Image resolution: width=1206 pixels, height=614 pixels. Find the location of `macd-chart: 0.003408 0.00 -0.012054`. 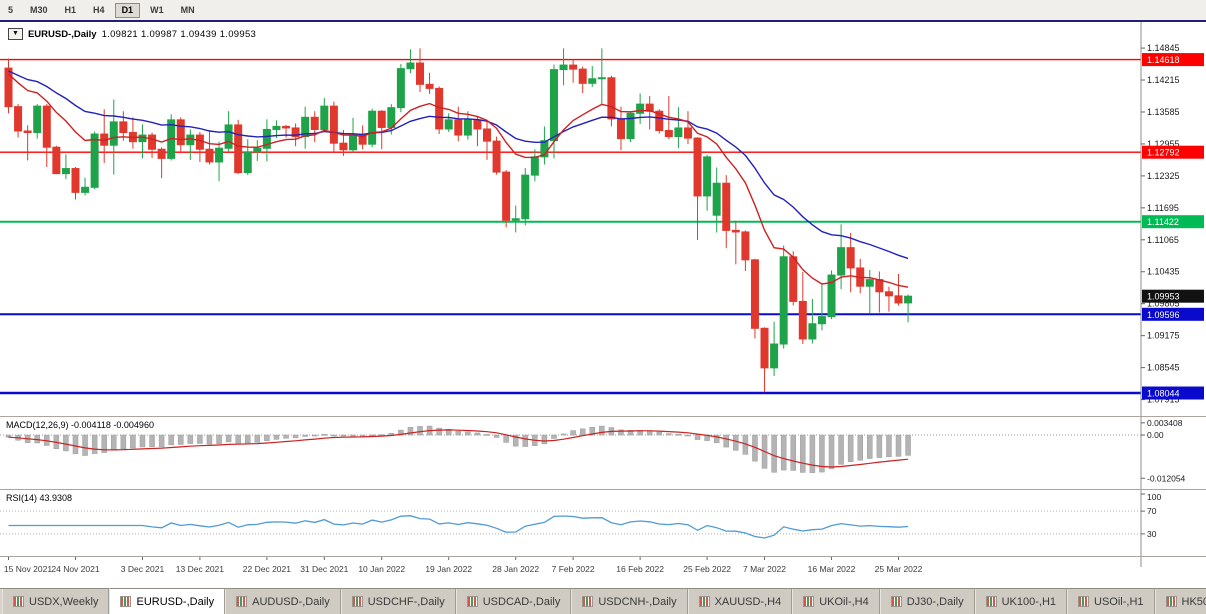

macd-chart: 0.003408 0.00 -0.012054 is located at coordinates (603, 453).